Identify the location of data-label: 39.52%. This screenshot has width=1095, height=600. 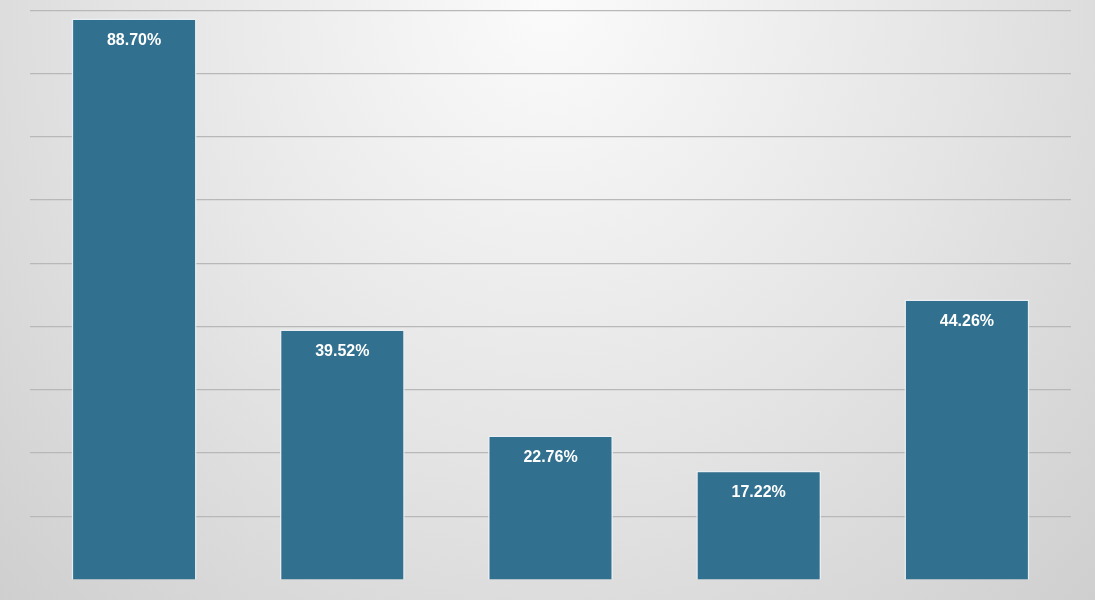
(342, 350).